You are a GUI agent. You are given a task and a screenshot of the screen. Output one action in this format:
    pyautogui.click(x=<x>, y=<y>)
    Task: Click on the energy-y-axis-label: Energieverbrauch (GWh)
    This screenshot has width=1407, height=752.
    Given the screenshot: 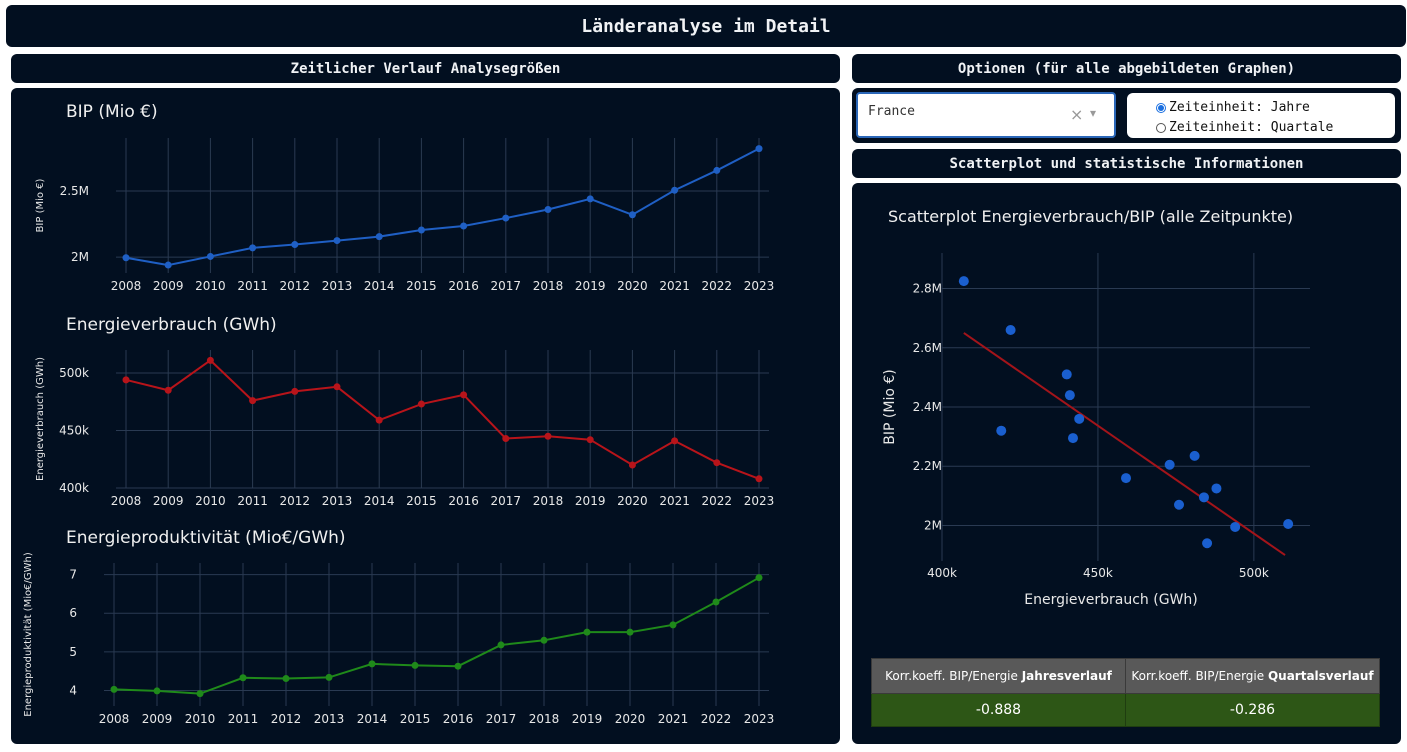 What is the action you would take?
    pyautogui.click(x=40, y=419)
    